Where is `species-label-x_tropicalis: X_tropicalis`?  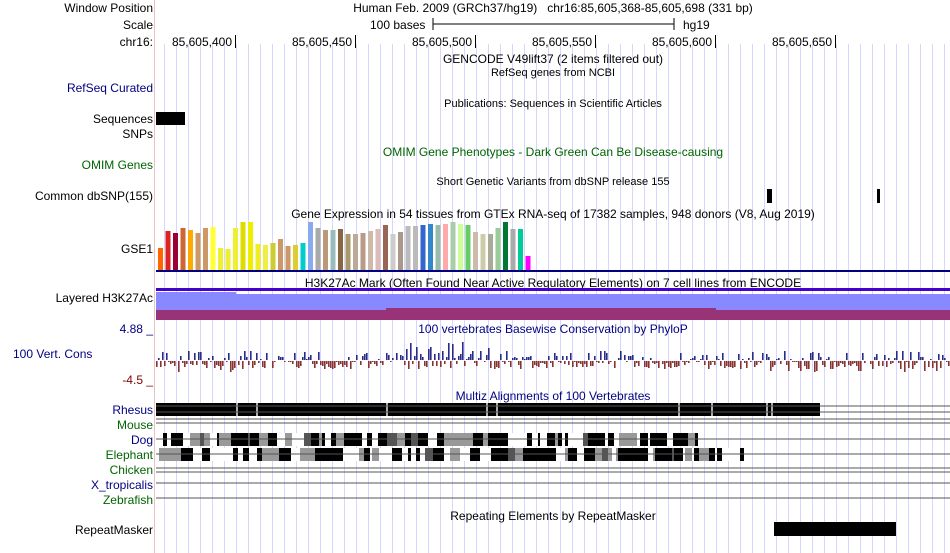
species-label-x_tropicalis: X_tropicalis is located at coordinates (121, 485).